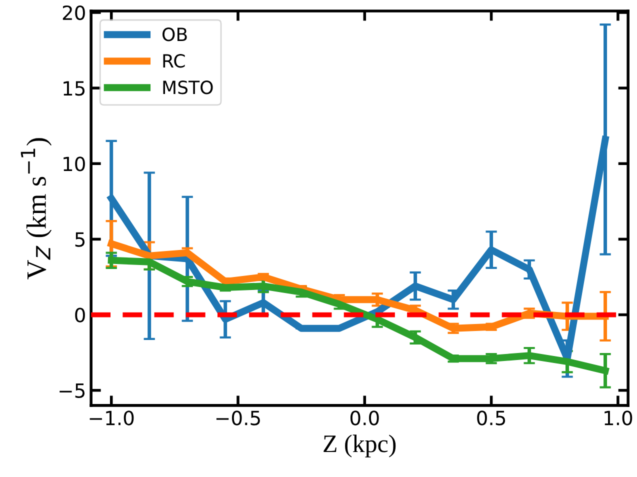 The width and height of the screenshot is (637, 477). I want to click on legend-label: MSTO, so click(188, 87).